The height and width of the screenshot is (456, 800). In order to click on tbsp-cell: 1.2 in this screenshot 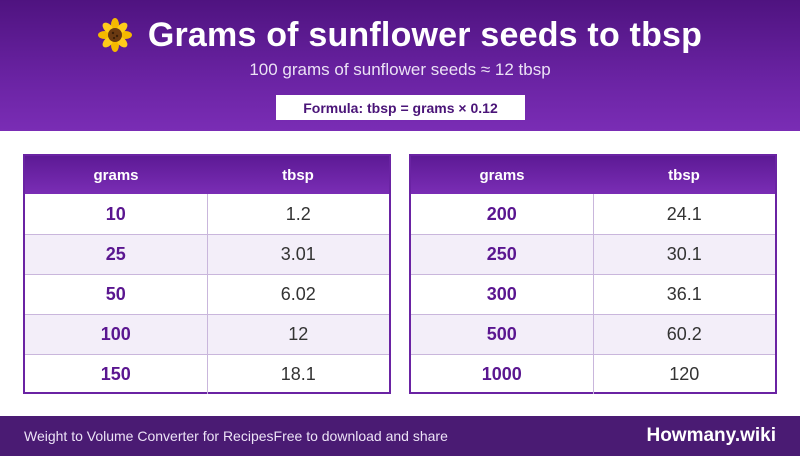, I will do `click(298, 213)`.